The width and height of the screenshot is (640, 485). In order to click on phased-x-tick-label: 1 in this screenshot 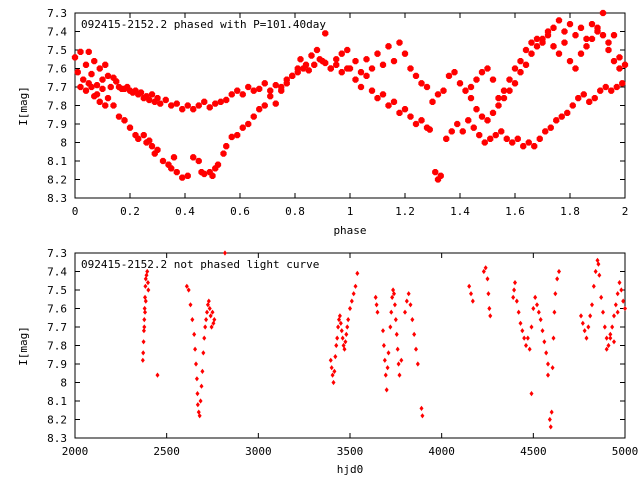, I will do `click(350, 211)`.